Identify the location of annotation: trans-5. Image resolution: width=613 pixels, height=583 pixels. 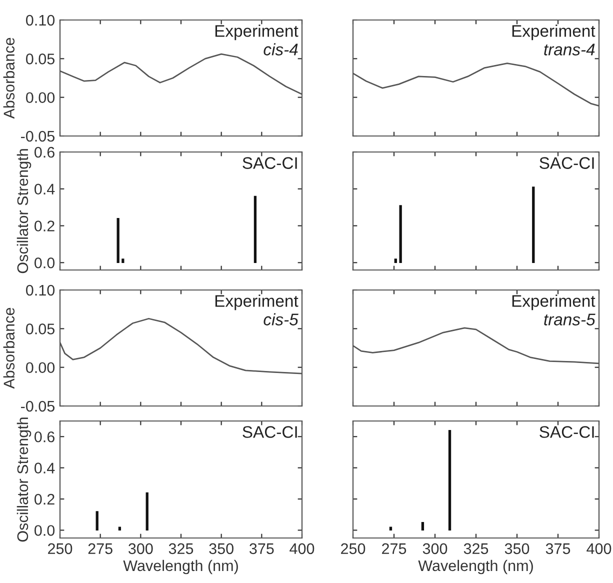
(570, 320).